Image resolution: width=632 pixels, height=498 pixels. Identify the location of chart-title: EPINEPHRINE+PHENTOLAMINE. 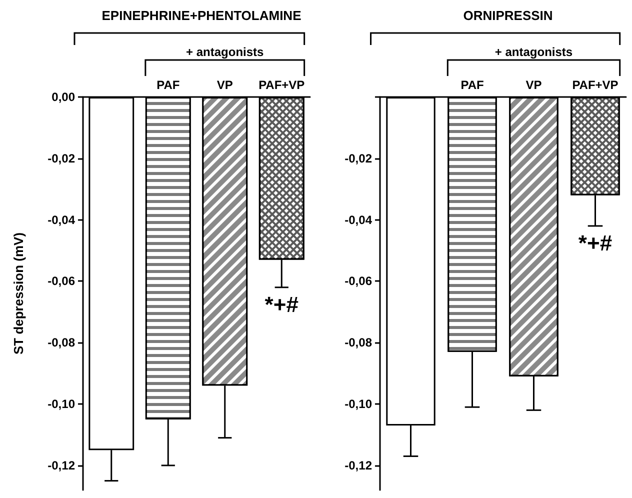
(202, 15).